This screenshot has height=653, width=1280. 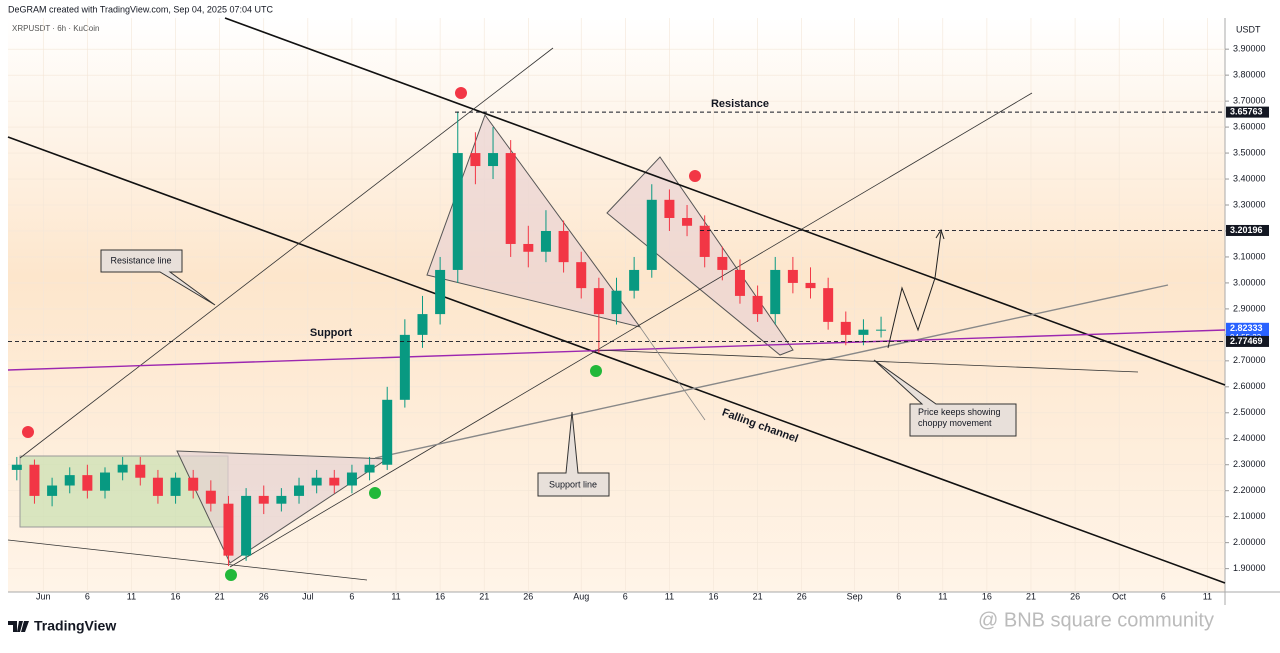 What do you see at coordinates (1249, 126) in the screenshot?
I see `y-tick-label: 3.60000` at bounding box center [1249, 126].